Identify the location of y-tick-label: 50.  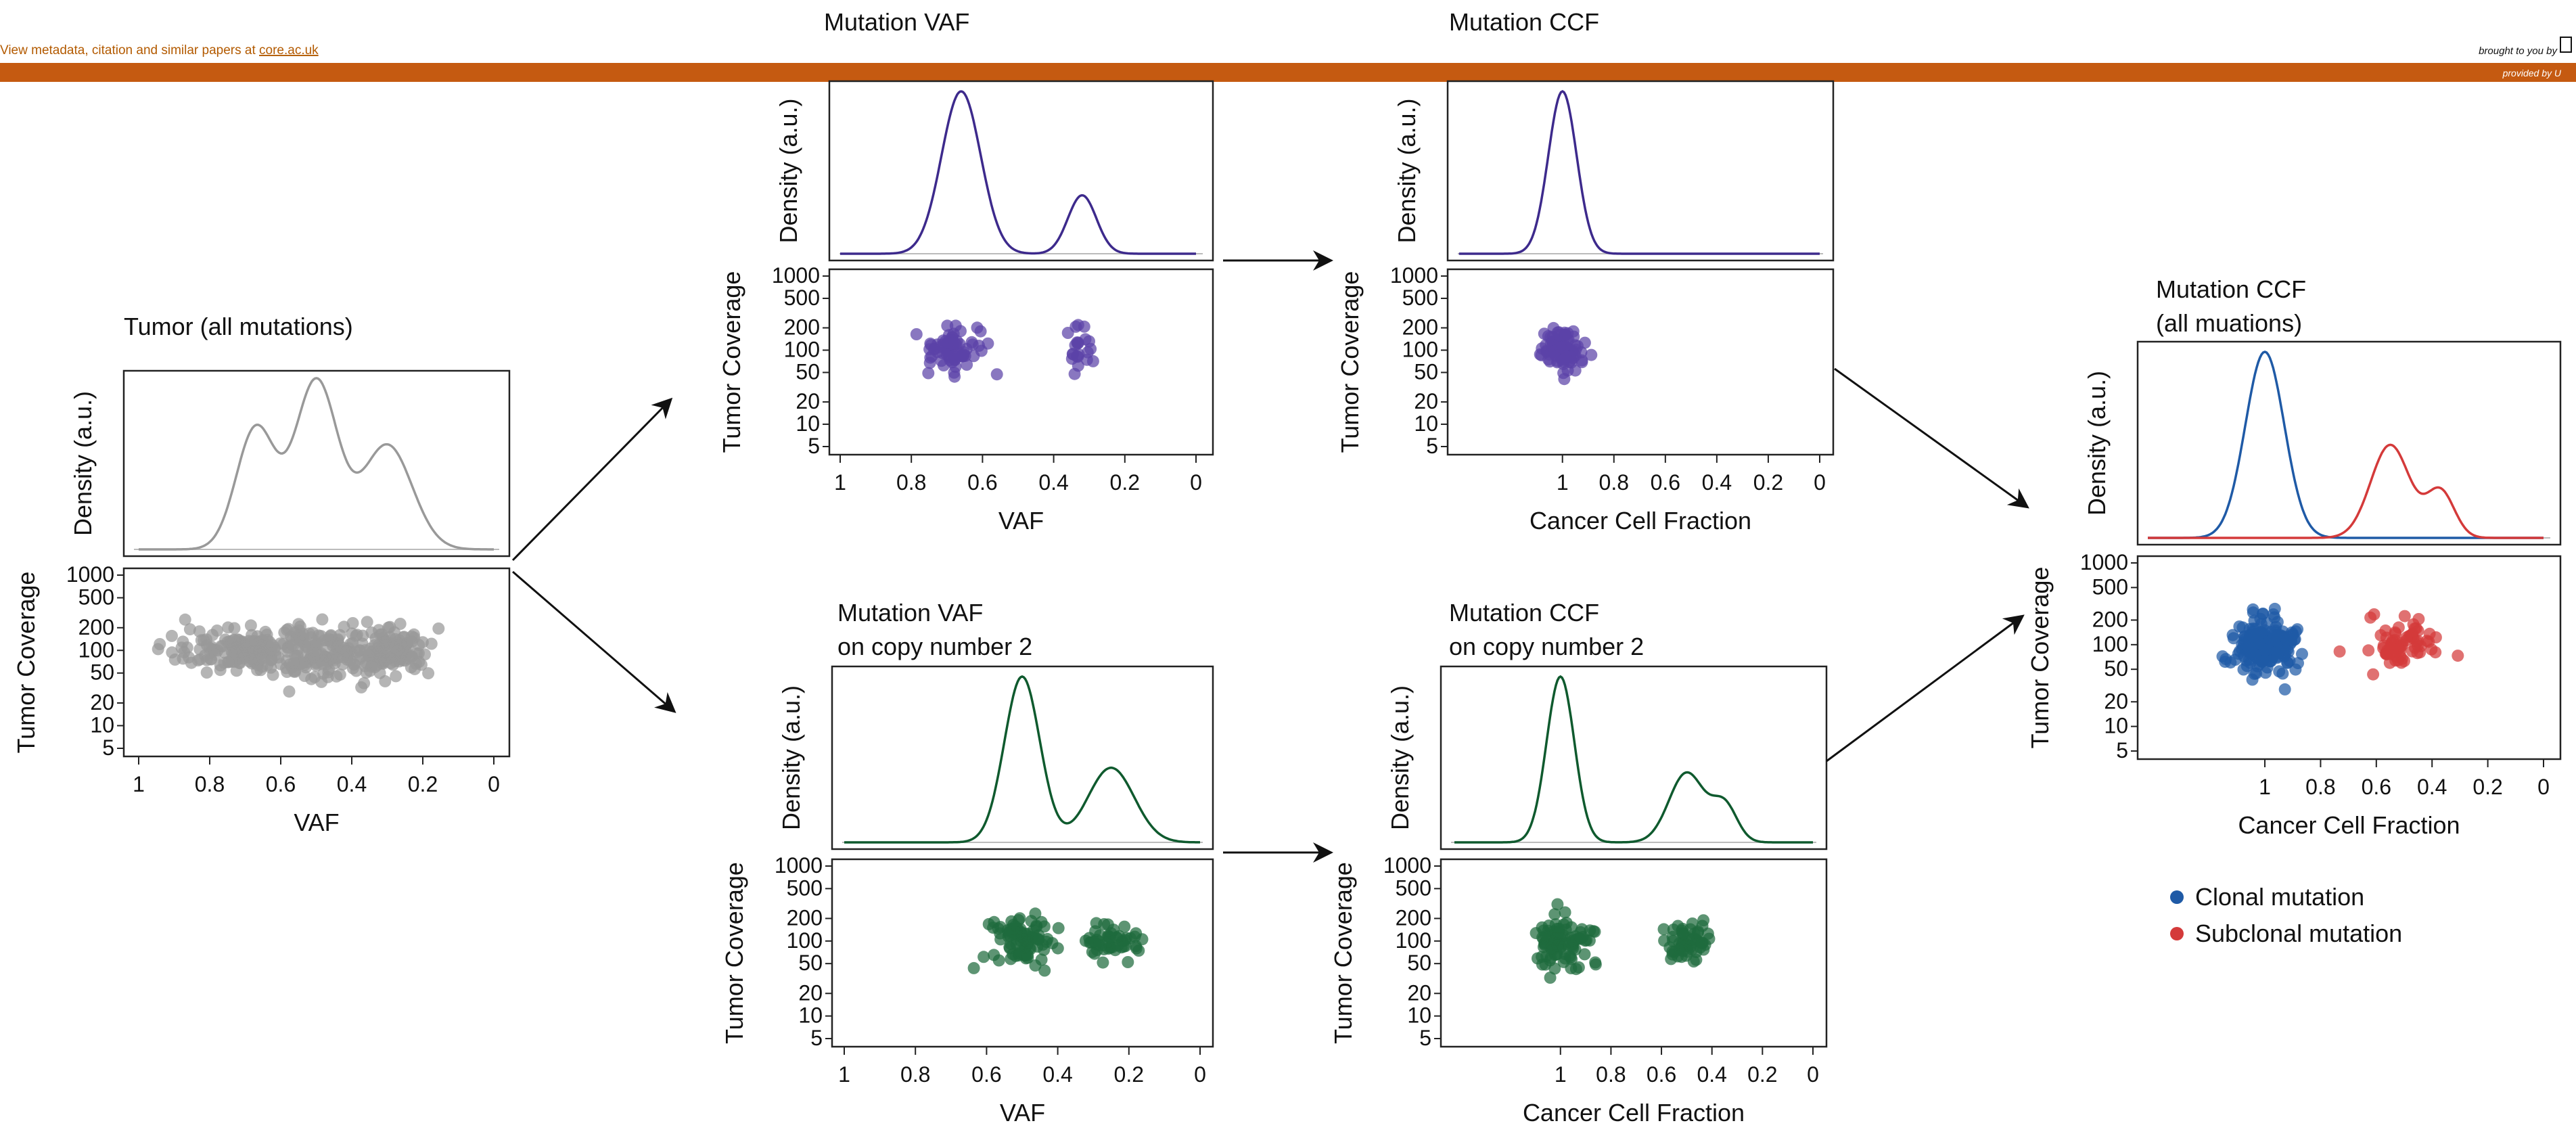
(102, 672).